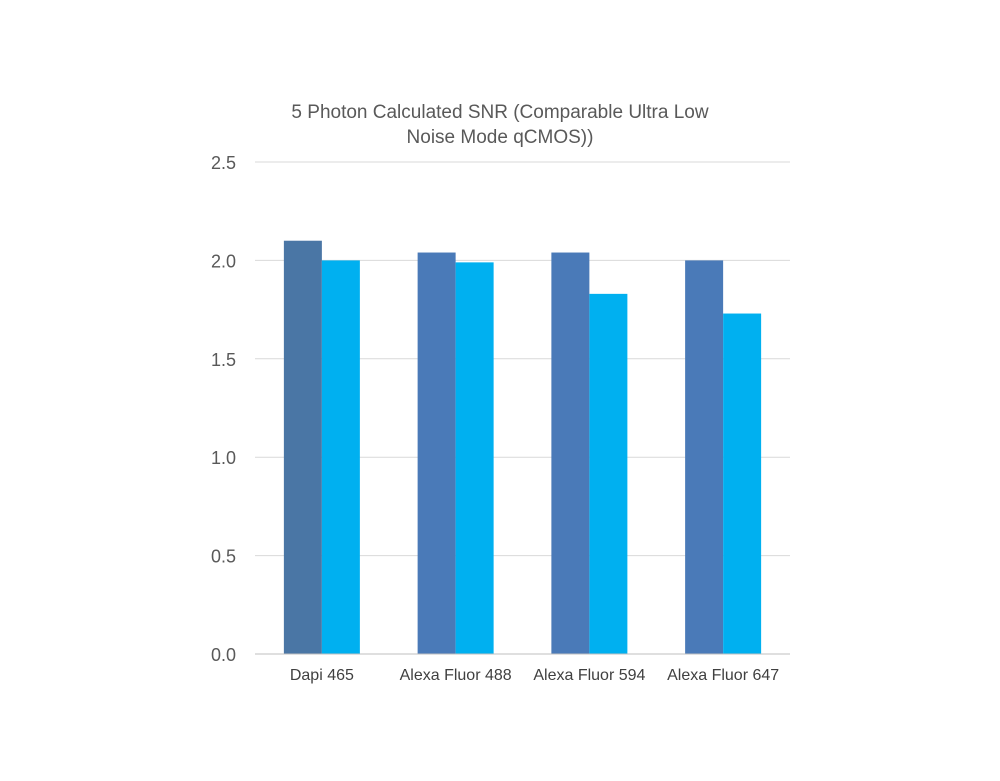 This screenshot has width=1000, height=781. I want to click on y-tick-label: 1.5, so click(223, 360).